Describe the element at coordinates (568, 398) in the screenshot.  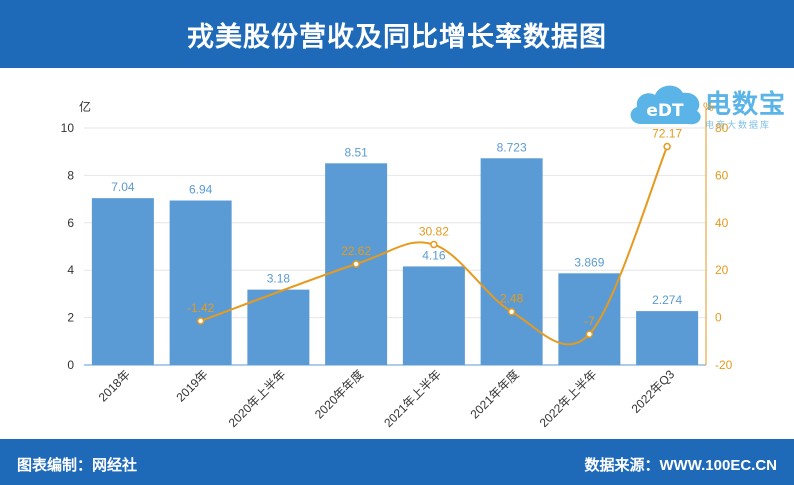
I see `x-axis-category-label: 2022年上半年` at that location.